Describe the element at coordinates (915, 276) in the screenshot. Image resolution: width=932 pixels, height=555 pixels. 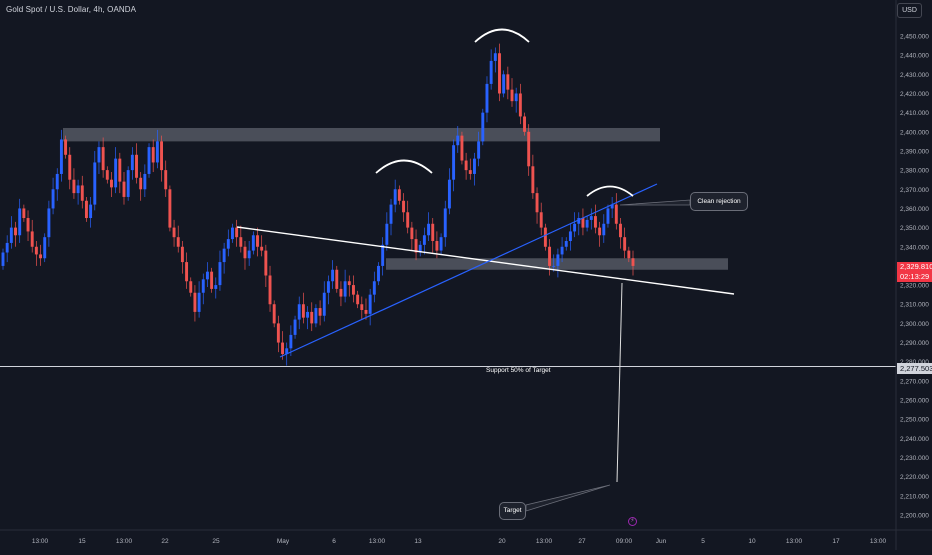
I see `bar-countdown: 02:13:29` at that location.